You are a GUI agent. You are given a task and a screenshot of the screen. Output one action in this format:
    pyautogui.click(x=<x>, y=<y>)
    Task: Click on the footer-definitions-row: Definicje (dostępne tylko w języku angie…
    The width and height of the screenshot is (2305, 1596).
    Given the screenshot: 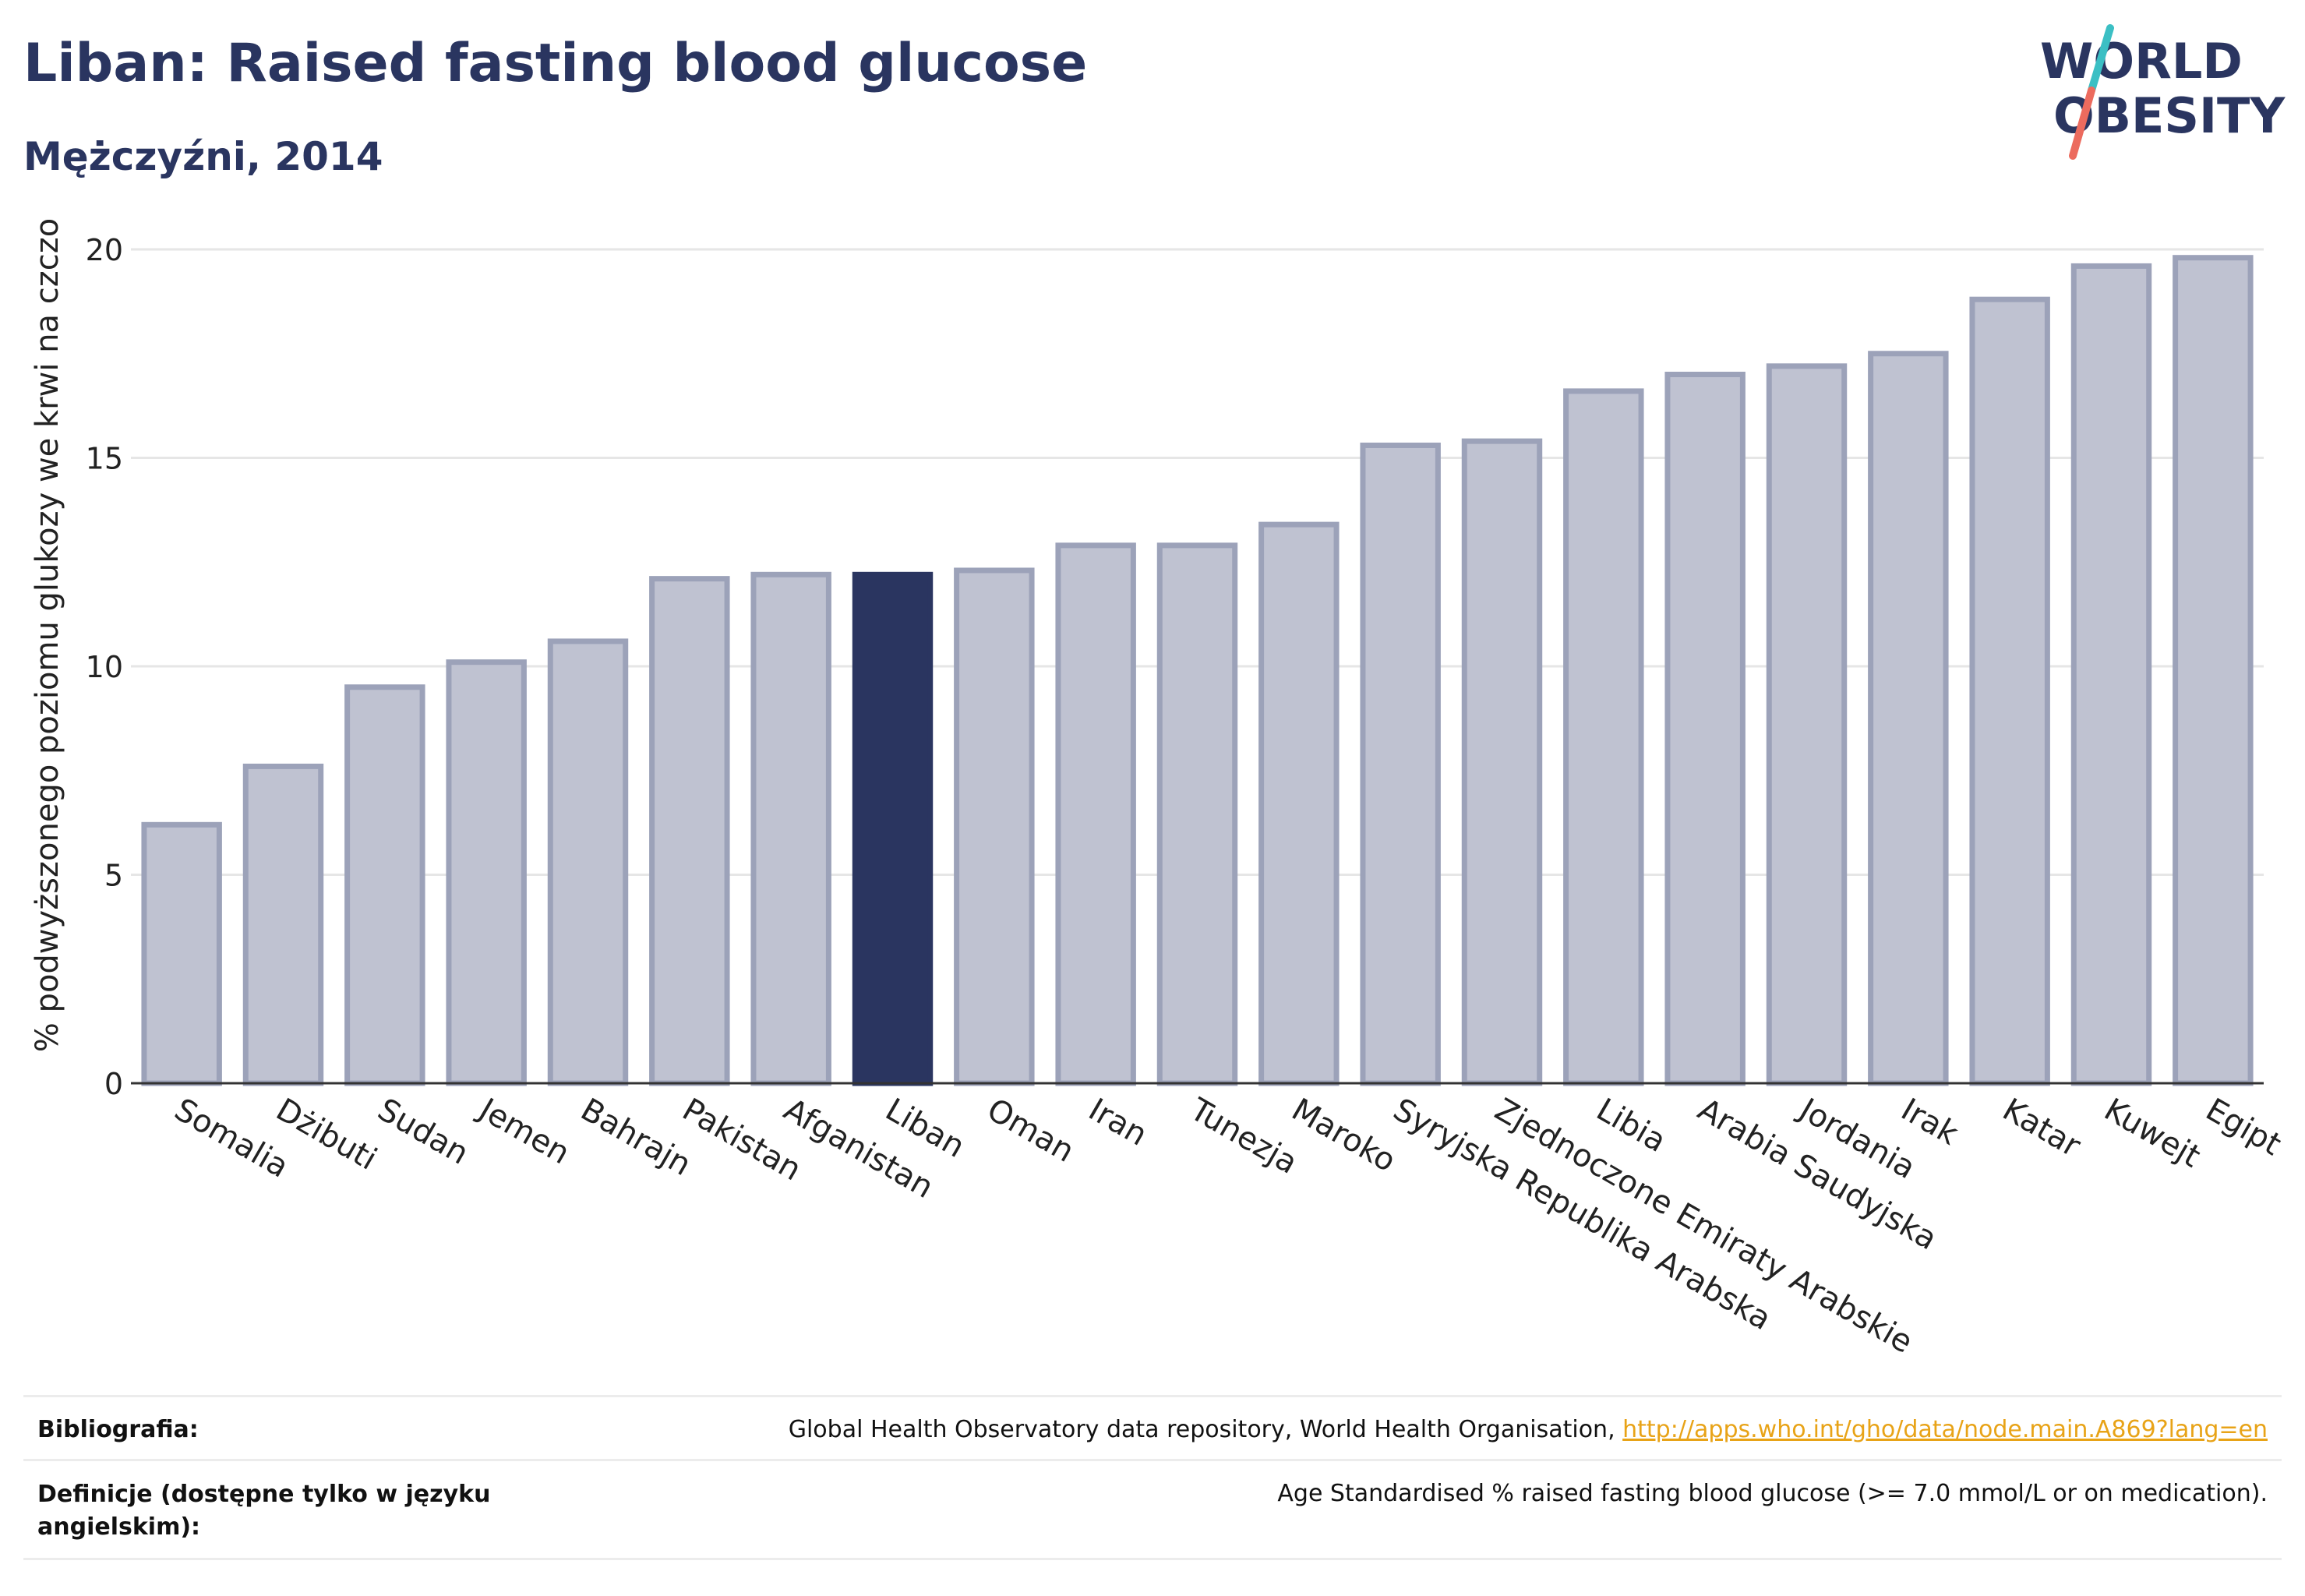 What is the action you would take?
    pyautogui.click(x=1152, y=1509)
    